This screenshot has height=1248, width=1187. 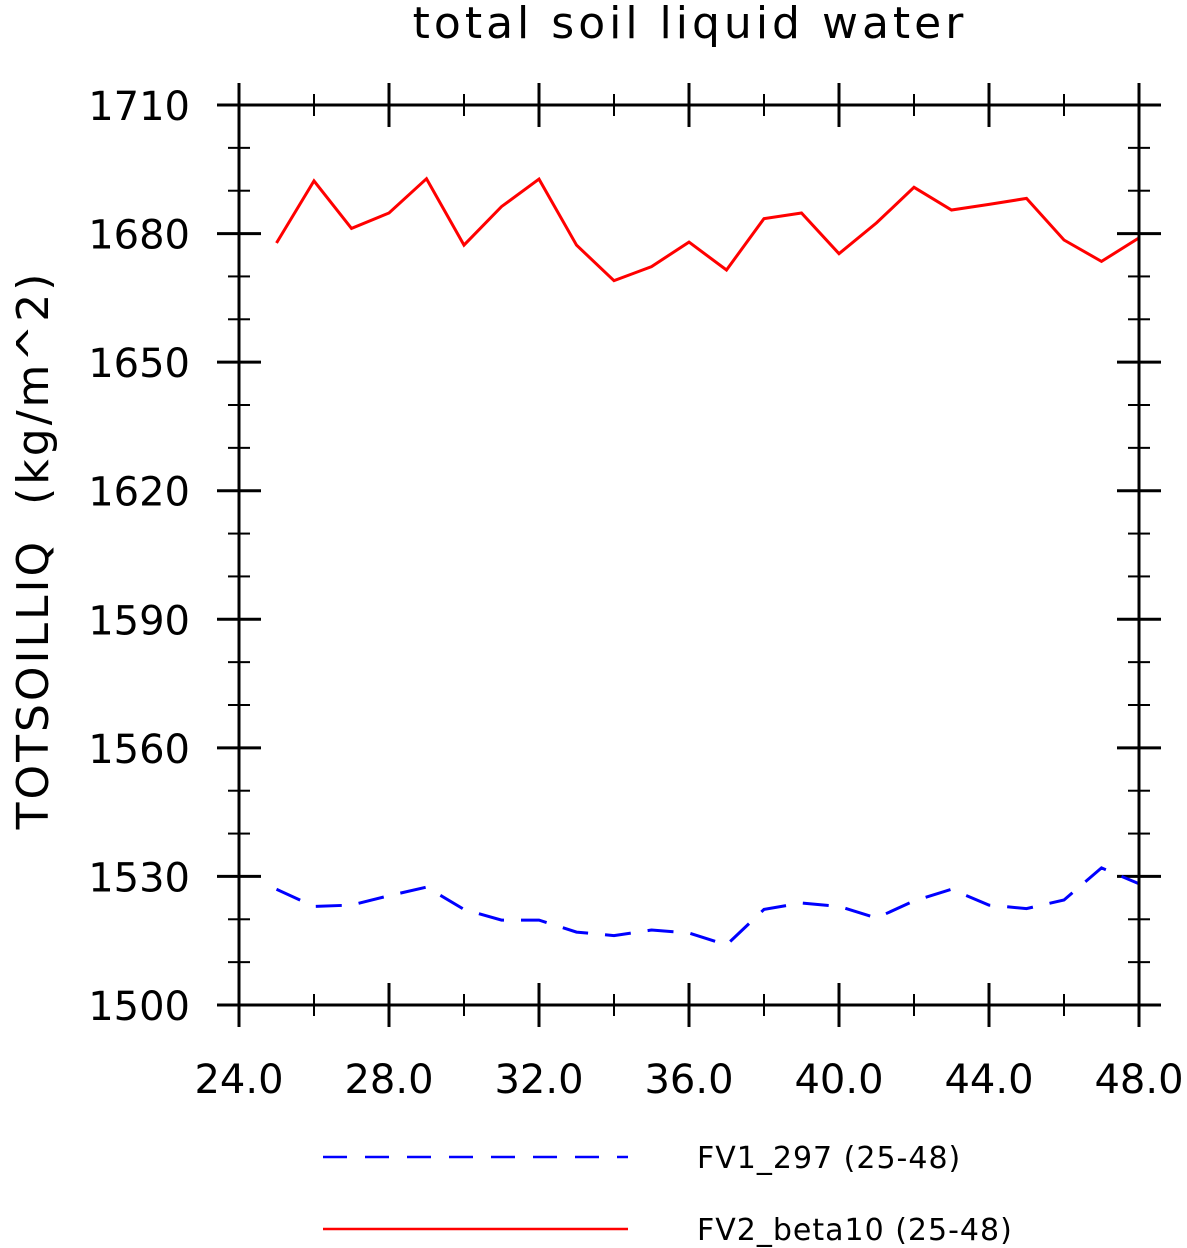 What do you see at coordinates (668, 1194) in the screenshot?
I see `legend: FV1_297 (25-48) FV2_beta10 (25-48)` at bounding box center [668, 1194].